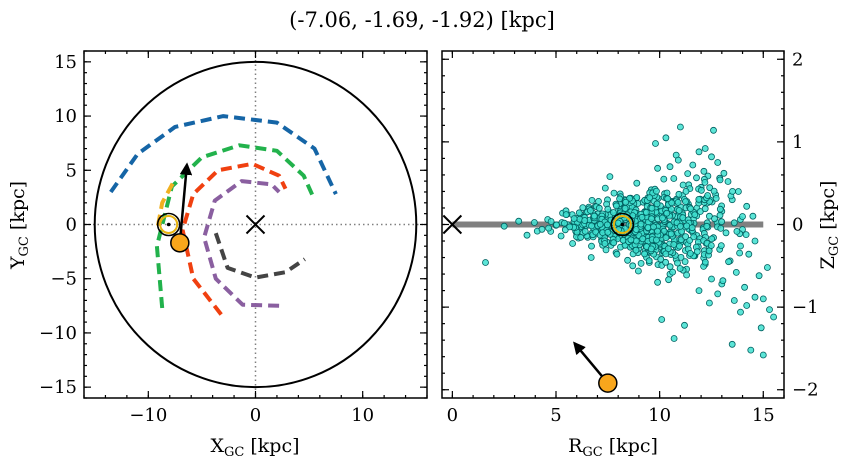 The height and width of the screenshot is (464, 854). Describe the element at coordinates (452, 415) in the screenshot. I see `right-x-tick-label: 0` at that location.